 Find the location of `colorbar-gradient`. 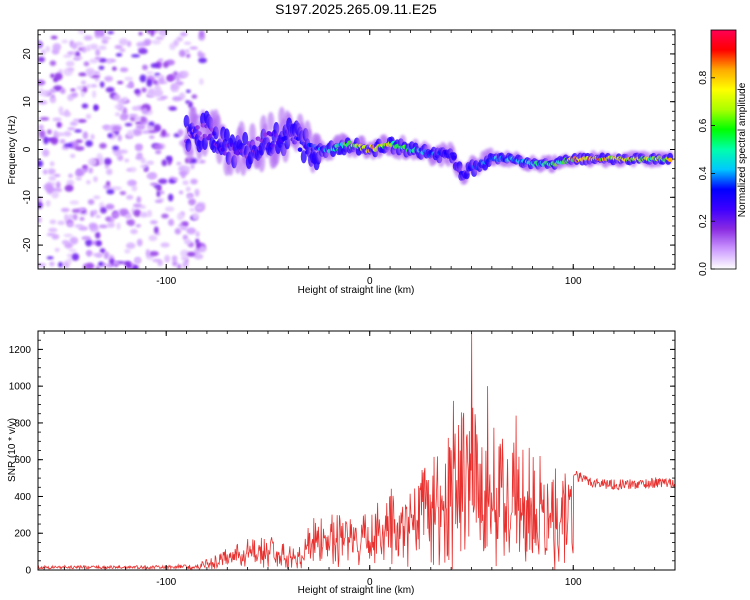

colorbar-gradient is located at coordinates (723, 149).